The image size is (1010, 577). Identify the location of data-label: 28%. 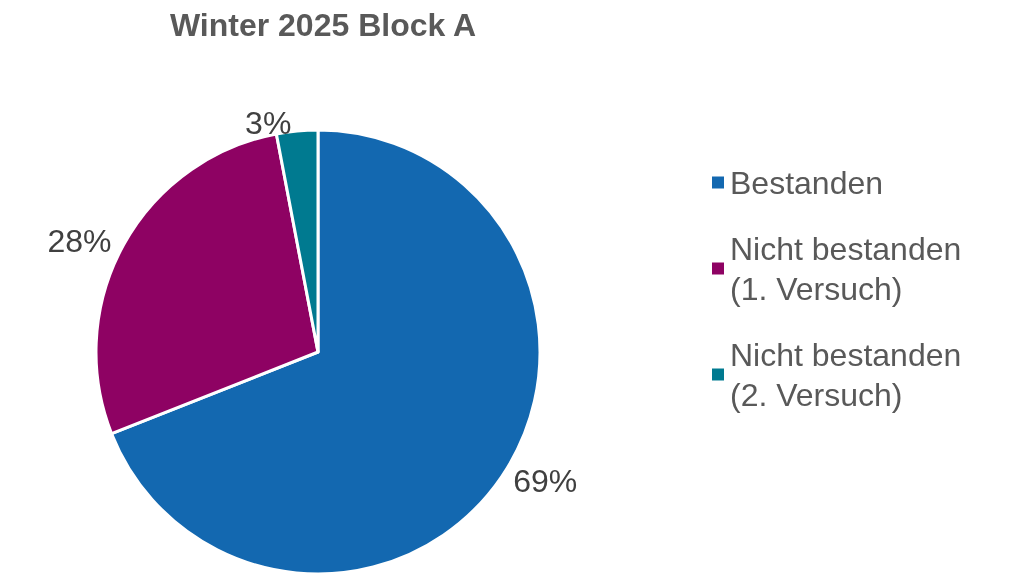
(79, 241).